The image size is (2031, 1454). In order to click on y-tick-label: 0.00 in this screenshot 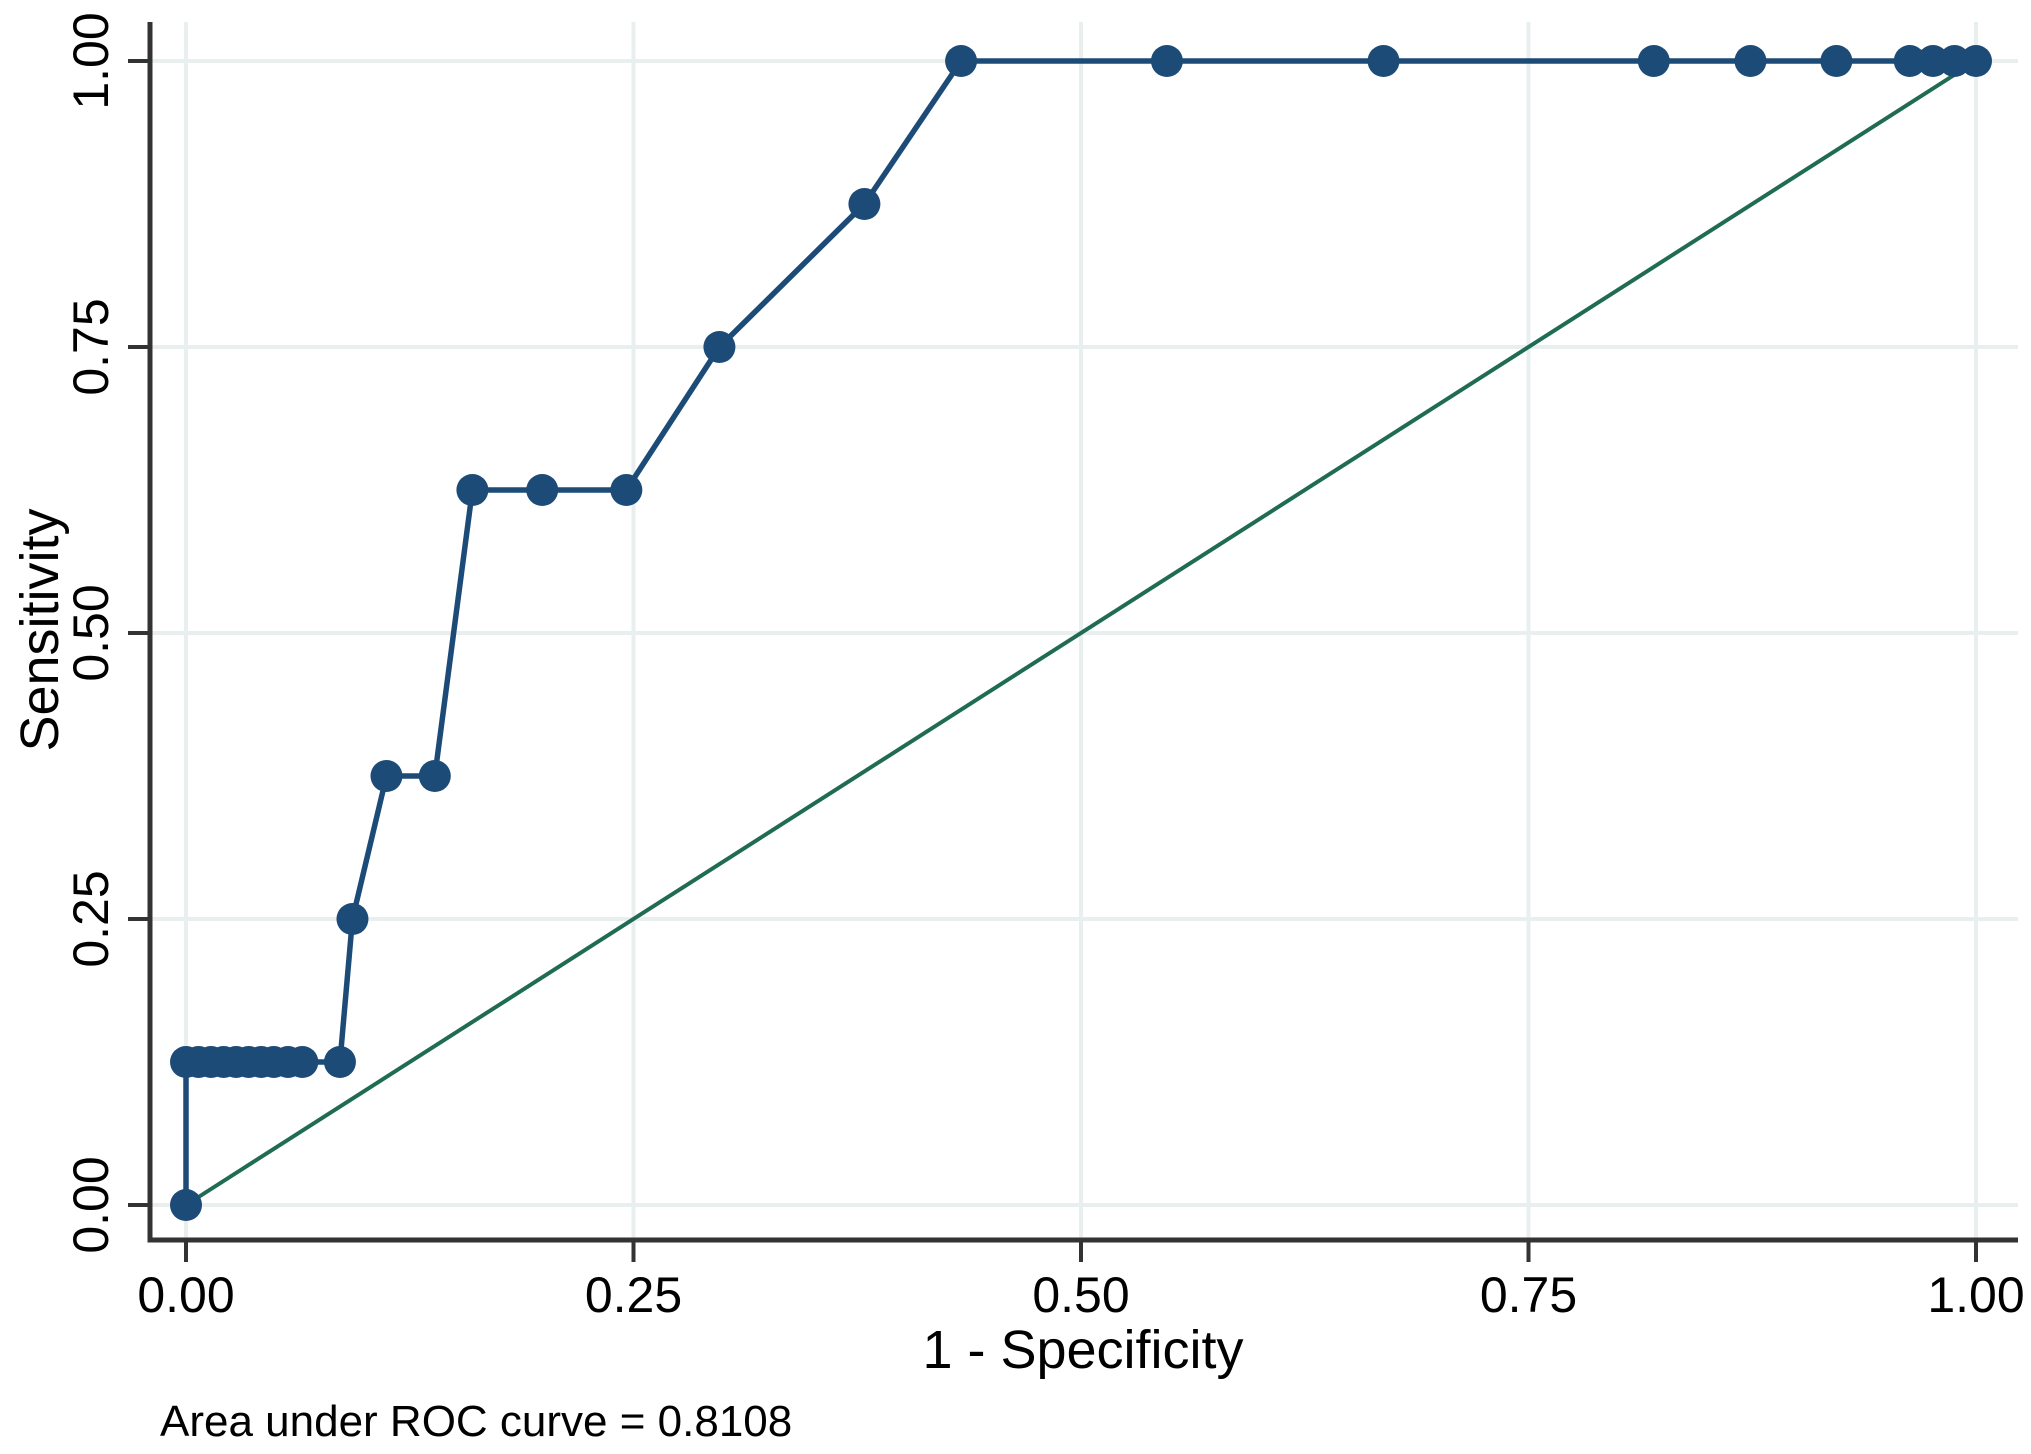, I will do `click(91, 1204)`.